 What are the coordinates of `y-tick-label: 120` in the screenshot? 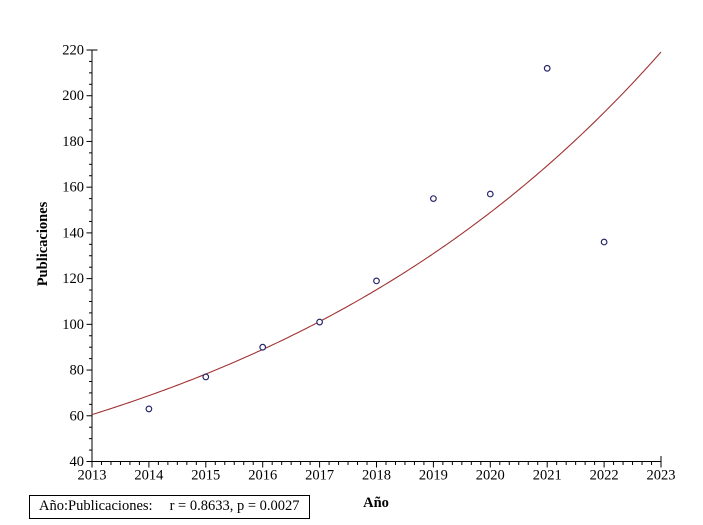 It's located at (73, 279).